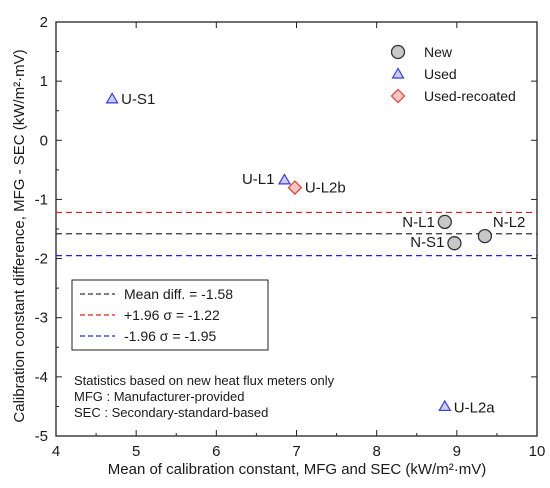  Describe the element at coordinates (444, 222) in the screenshot. I see `data-point-n-l1` at that location.